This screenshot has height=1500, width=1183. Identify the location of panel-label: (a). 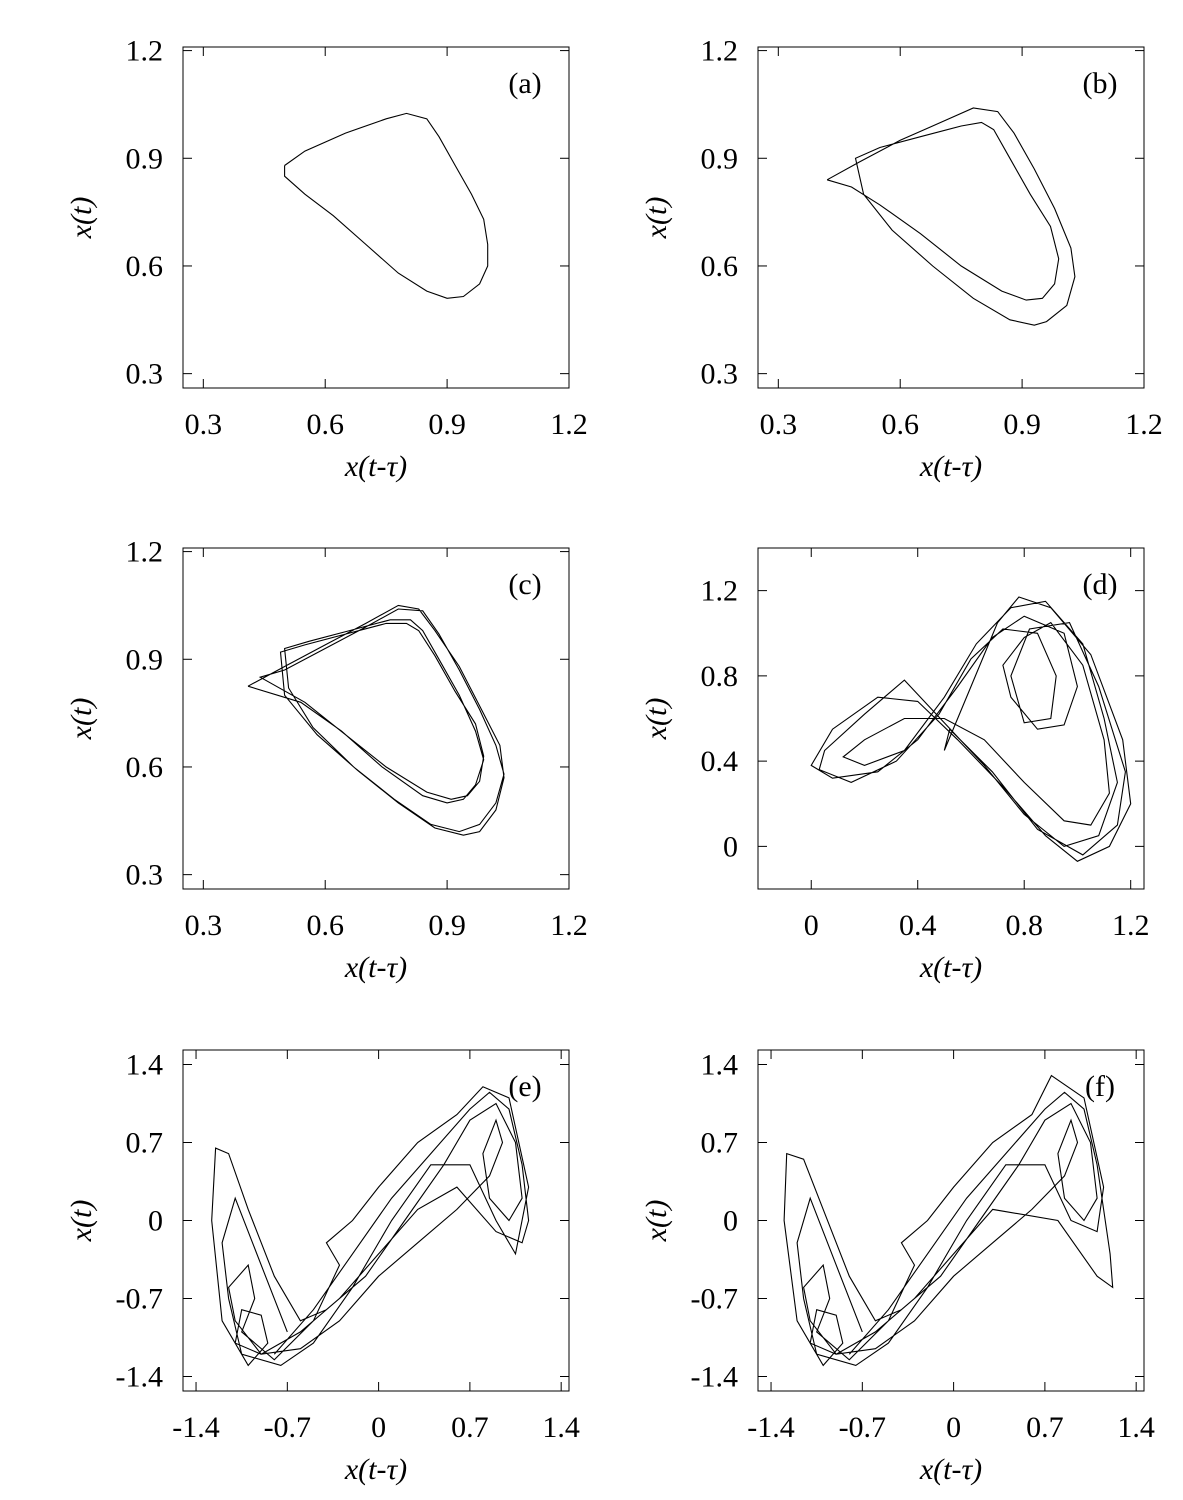
(524, 83).